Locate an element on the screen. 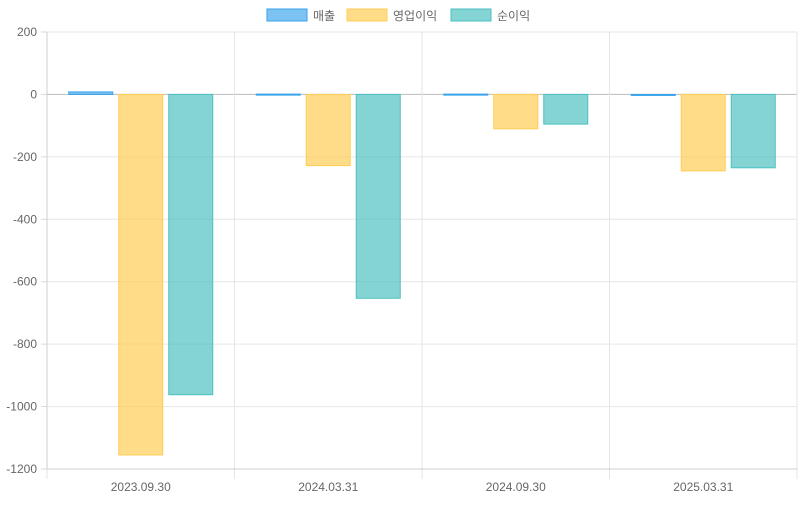 The height and width of the screenshot is (505, 800). legend-item: 매출 is located at coordinates (300, 15).